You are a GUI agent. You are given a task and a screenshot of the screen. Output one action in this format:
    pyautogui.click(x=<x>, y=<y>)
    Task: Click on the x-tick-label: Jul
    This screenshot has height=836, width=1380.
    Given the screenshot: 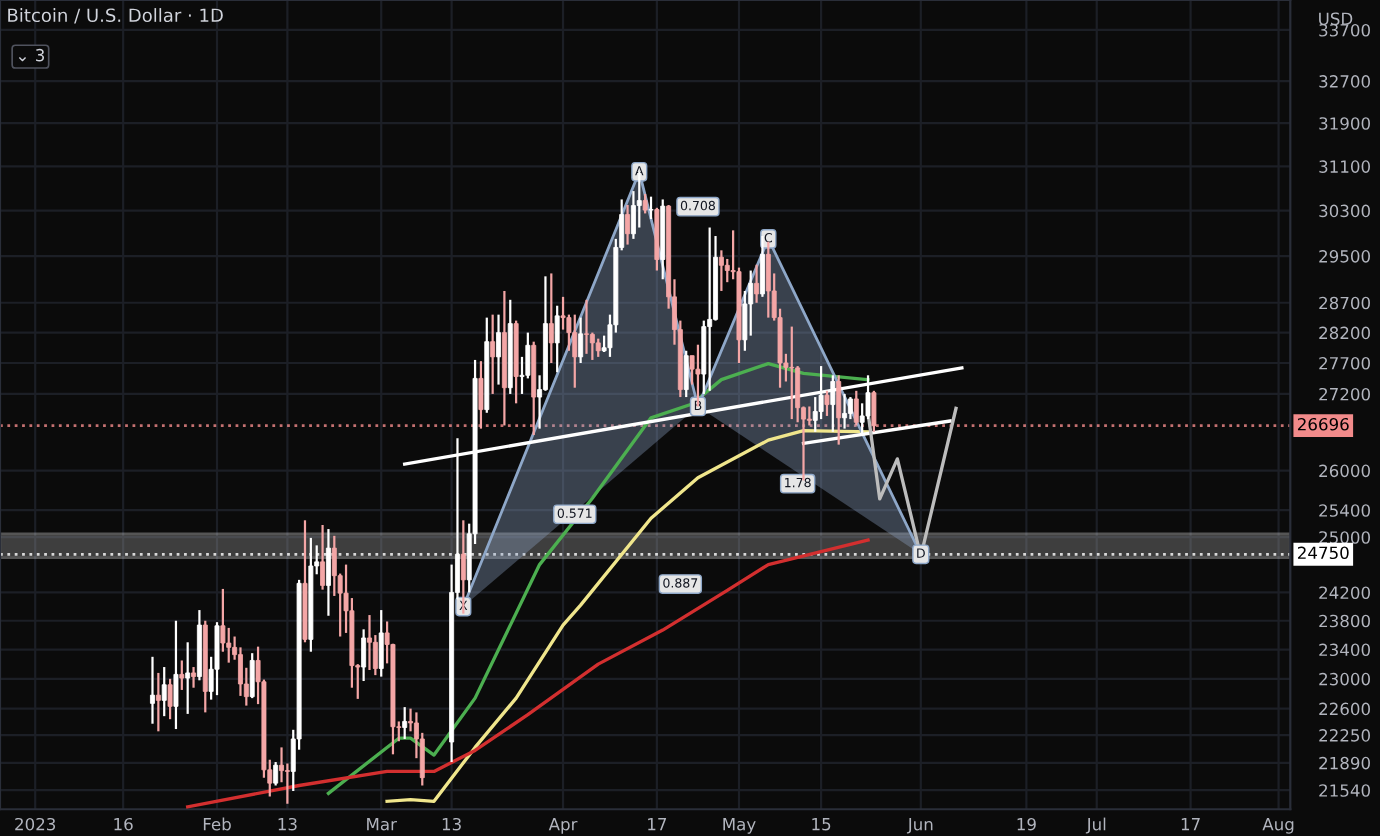 What is the action you would take?
    pyautogui.click(x=1095, y=825)
    